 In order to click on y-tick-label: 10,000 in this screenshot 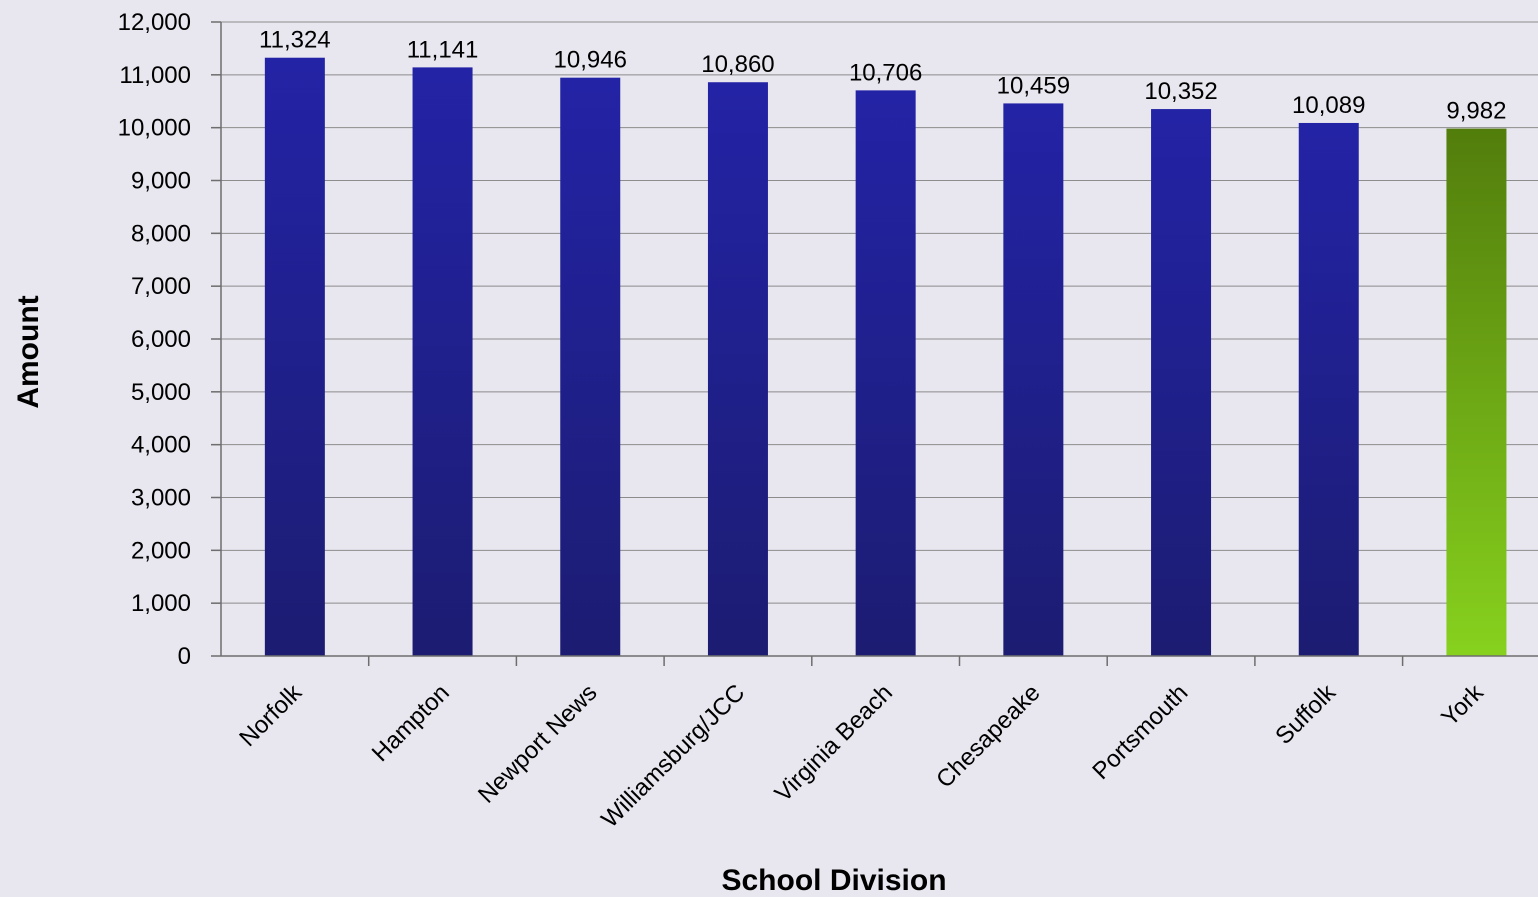, I will do `click(154, 128)`.